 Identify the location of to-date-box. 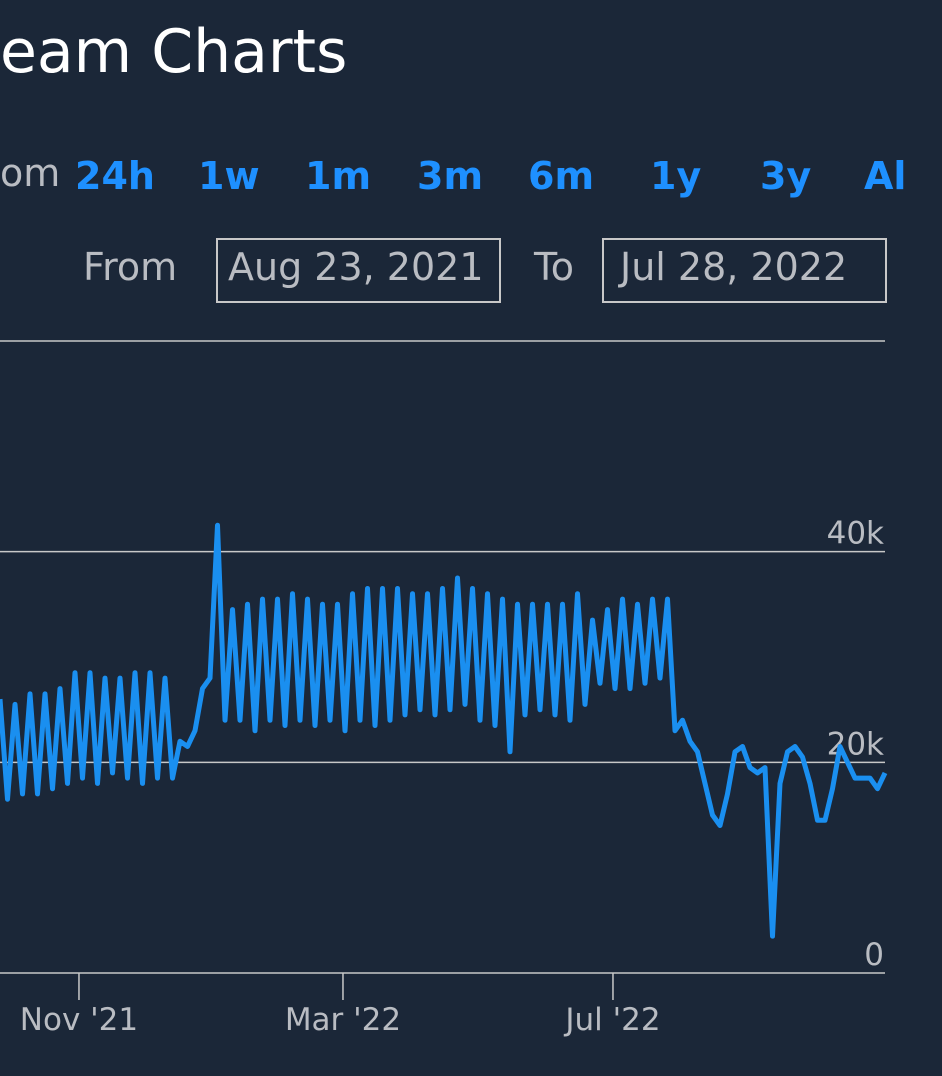
(744, 270).